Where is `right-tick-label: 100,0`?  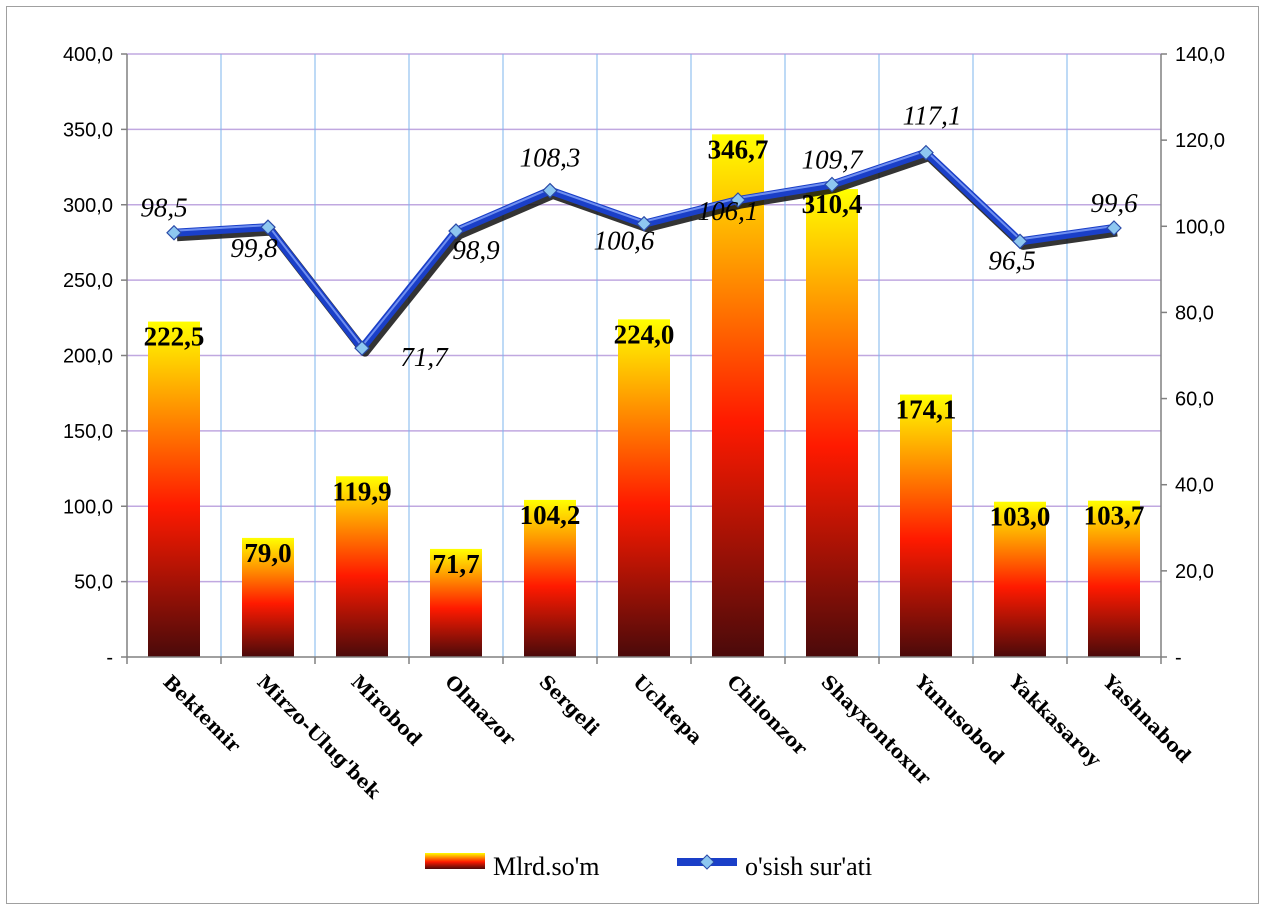 right-tick-label: 100,0 is located at coordinates (1200, 227).